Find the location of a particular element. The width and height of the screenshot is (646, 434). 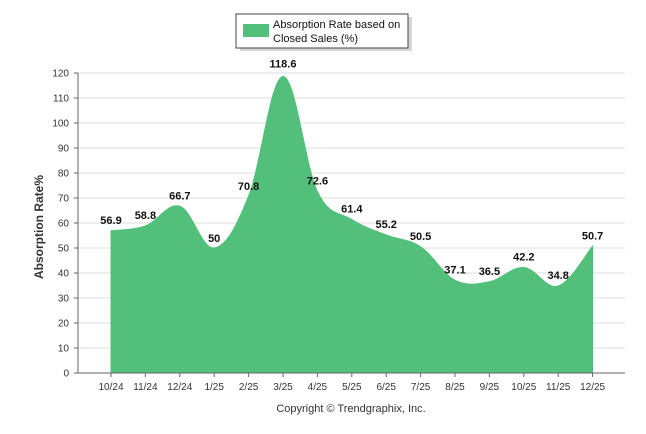

data-label: 34.8 is located at coordinates (557, 276).